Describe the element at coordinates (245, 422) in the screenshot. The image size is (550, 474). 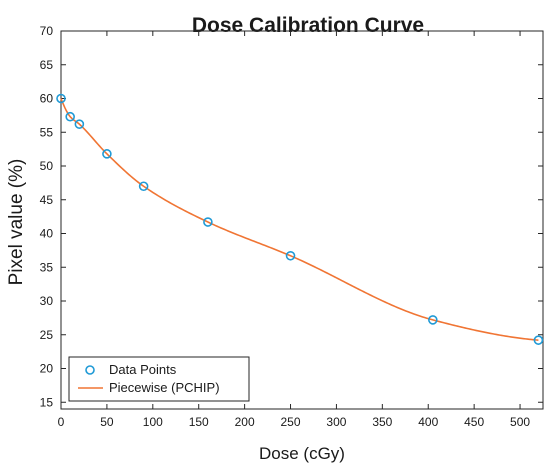
I see `x-tick-label: 200` at that location.